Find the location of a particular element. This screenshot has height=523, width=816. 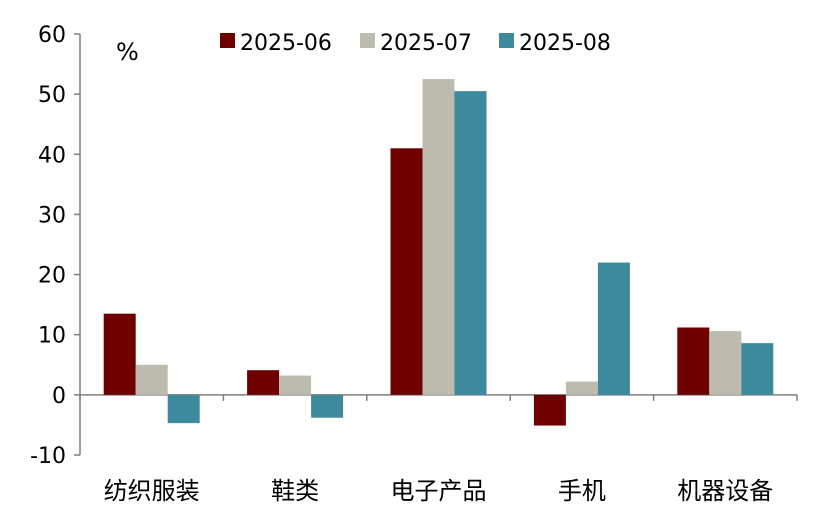

legend-label: 2025-07 is located at coordinates (426, 43).